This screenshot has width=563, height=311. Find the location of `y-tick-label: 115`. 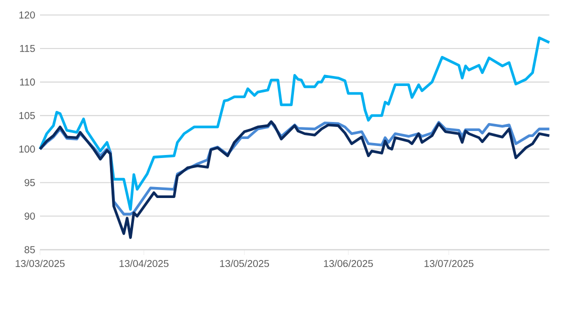

y-tick-label: 115 is located at coordinates (27, 48).